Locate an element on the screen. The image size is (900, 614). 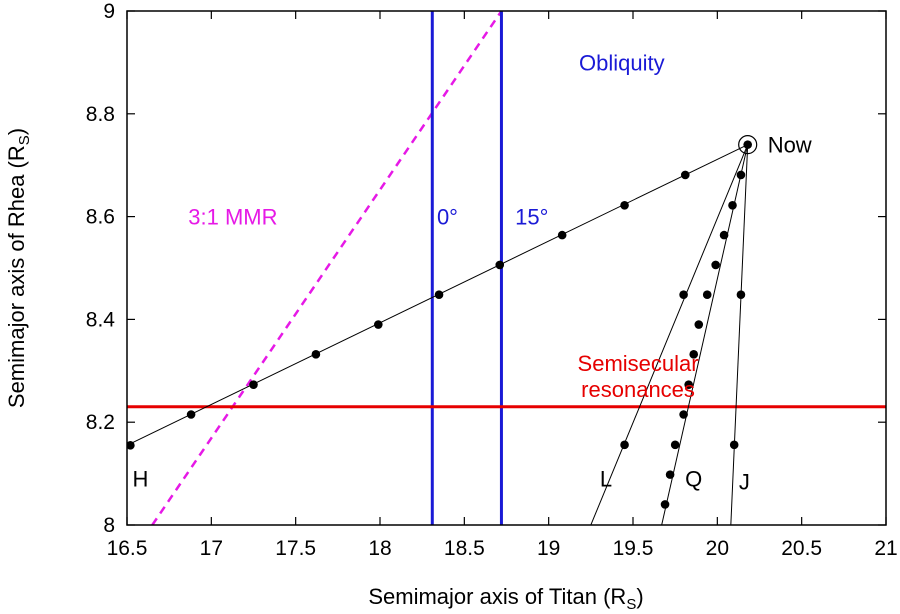
x-axis-label-sub: S is located at coordinates (631, 604).